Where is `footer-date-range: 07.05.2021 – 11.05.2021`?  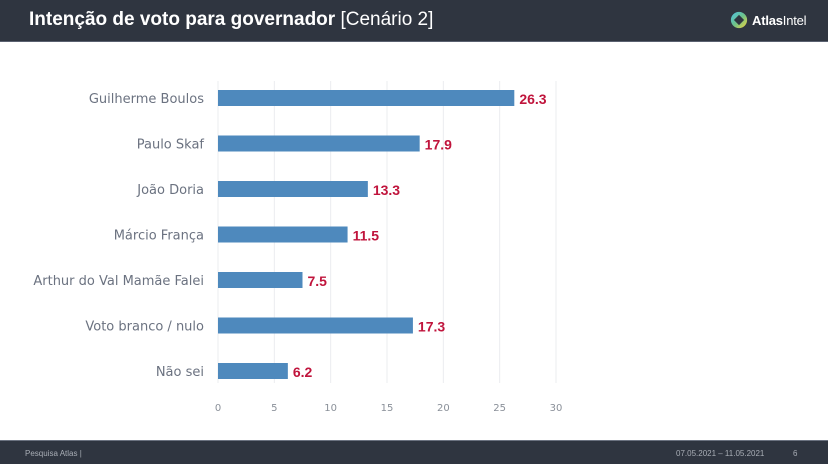
footer-date-range: 07.05.2021 – 11.05.2021 is located at coordinates (720, 453).